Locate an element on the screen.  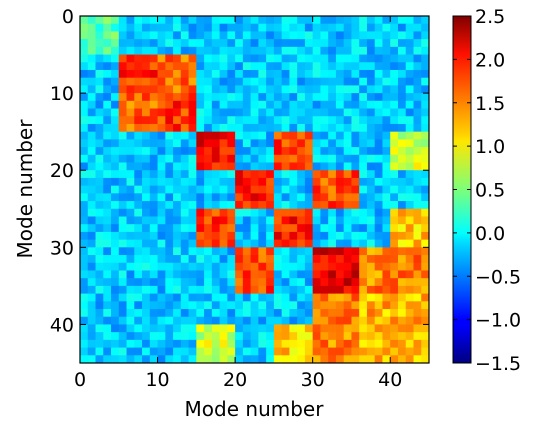
colorbar-ticks: 2.52.01.51.00.50.0−0.5−1.0−1.5 is located at coordinates (487, 190).